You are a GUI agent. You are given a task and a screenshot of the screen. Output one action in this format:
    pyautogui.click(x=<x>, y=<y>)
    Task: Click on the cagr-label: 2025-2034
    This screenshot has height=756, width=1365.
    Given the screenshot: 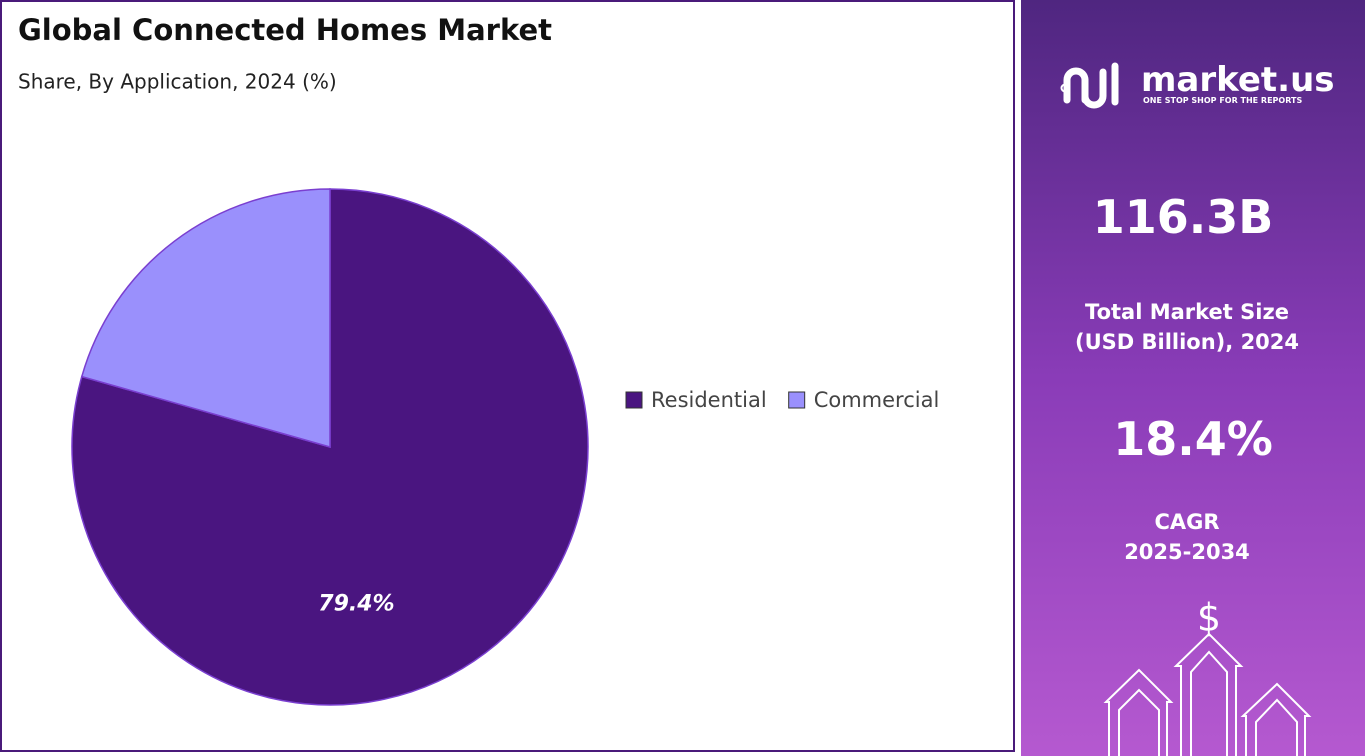 What is the action you would take?
    pyautogui.click(x=1187, y=552)
    